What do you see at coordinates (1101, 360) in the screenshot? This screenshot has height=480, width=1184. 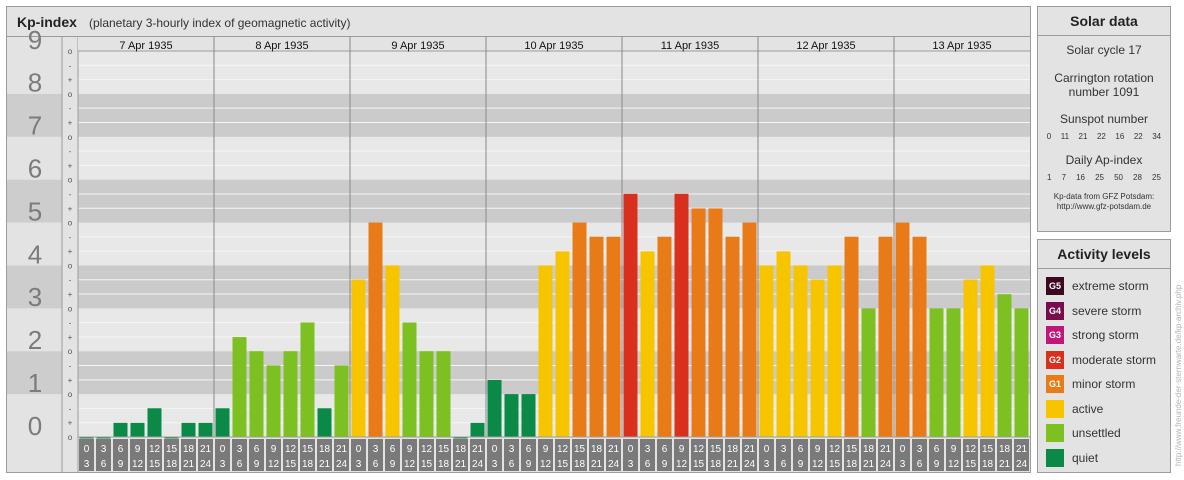 I see `activity-level-item: G2 moderate storm` at bounding box center [1101, 360].